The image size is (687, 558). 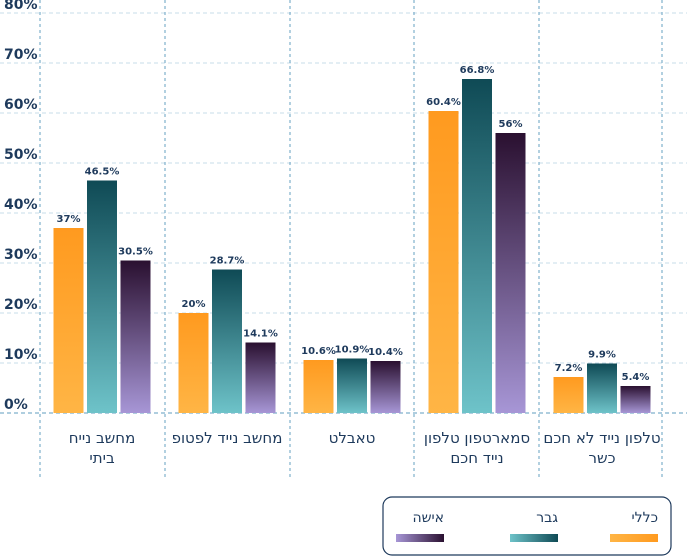 I want to click on data-label: 46.5%, so click(x=102, y=172).